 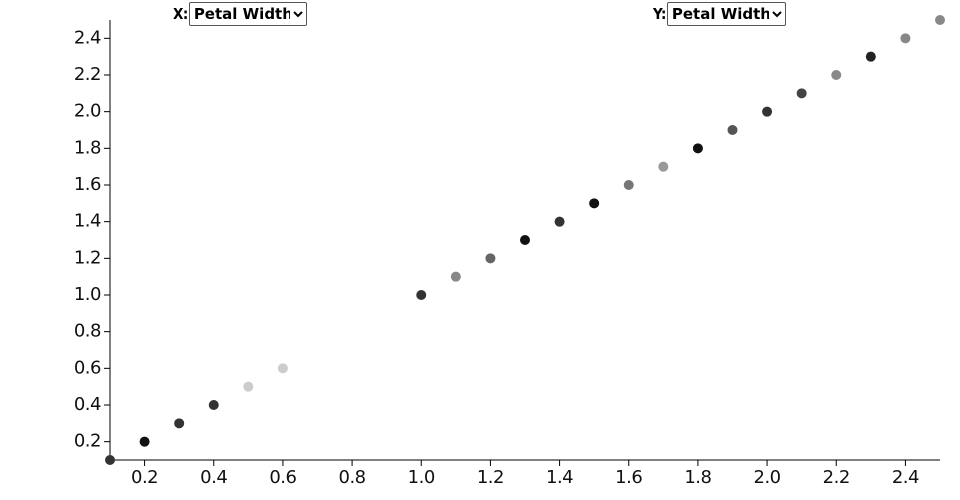 I want to click on x-tick-label: 1.6, so click(x=628, y=477).